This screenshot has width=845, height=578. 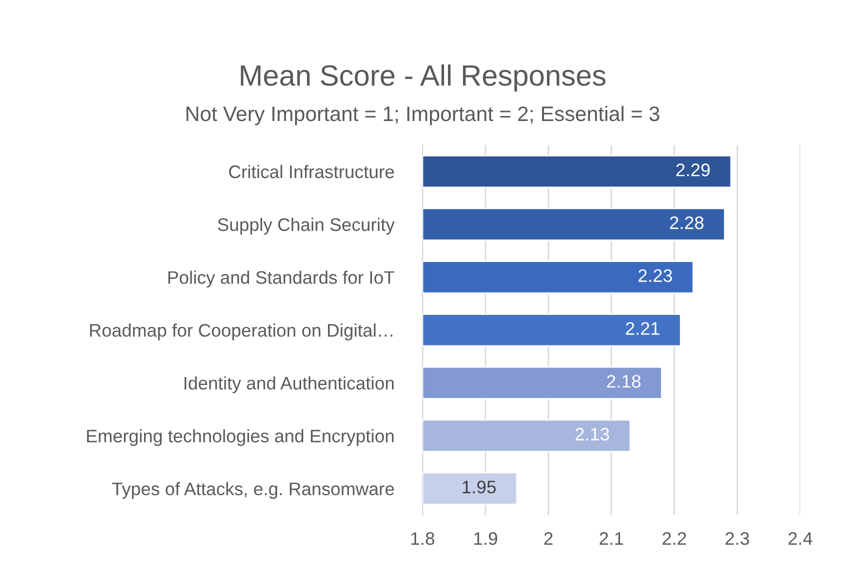 What do you see at coordinates (674, 538) in the screenshot?
I see `x-tick-label: 2.2` at bounding box center [674, 538].